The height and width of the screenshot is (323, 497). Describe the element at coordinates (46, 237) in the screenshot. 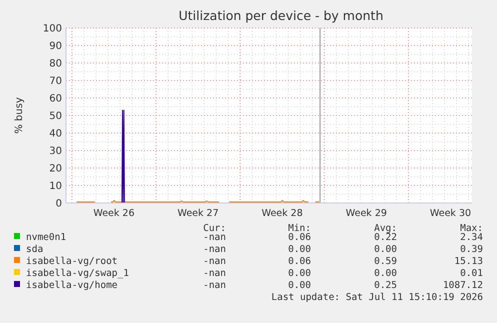

I see `legend-label: nvme0n1` at that location.